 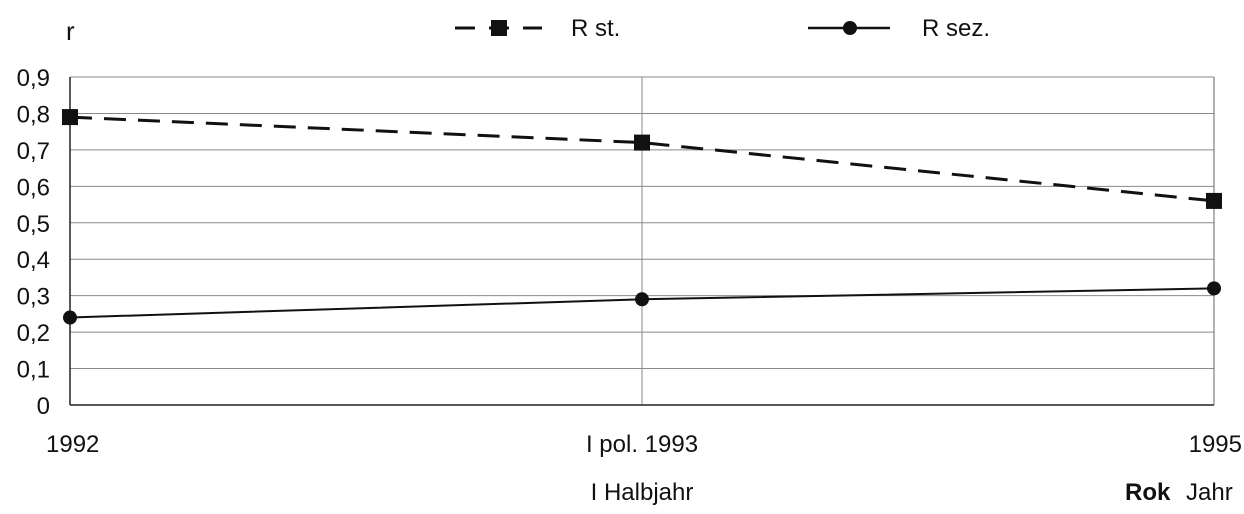 I want to click on legend: R st. R sez., so click(x=722, y=28).